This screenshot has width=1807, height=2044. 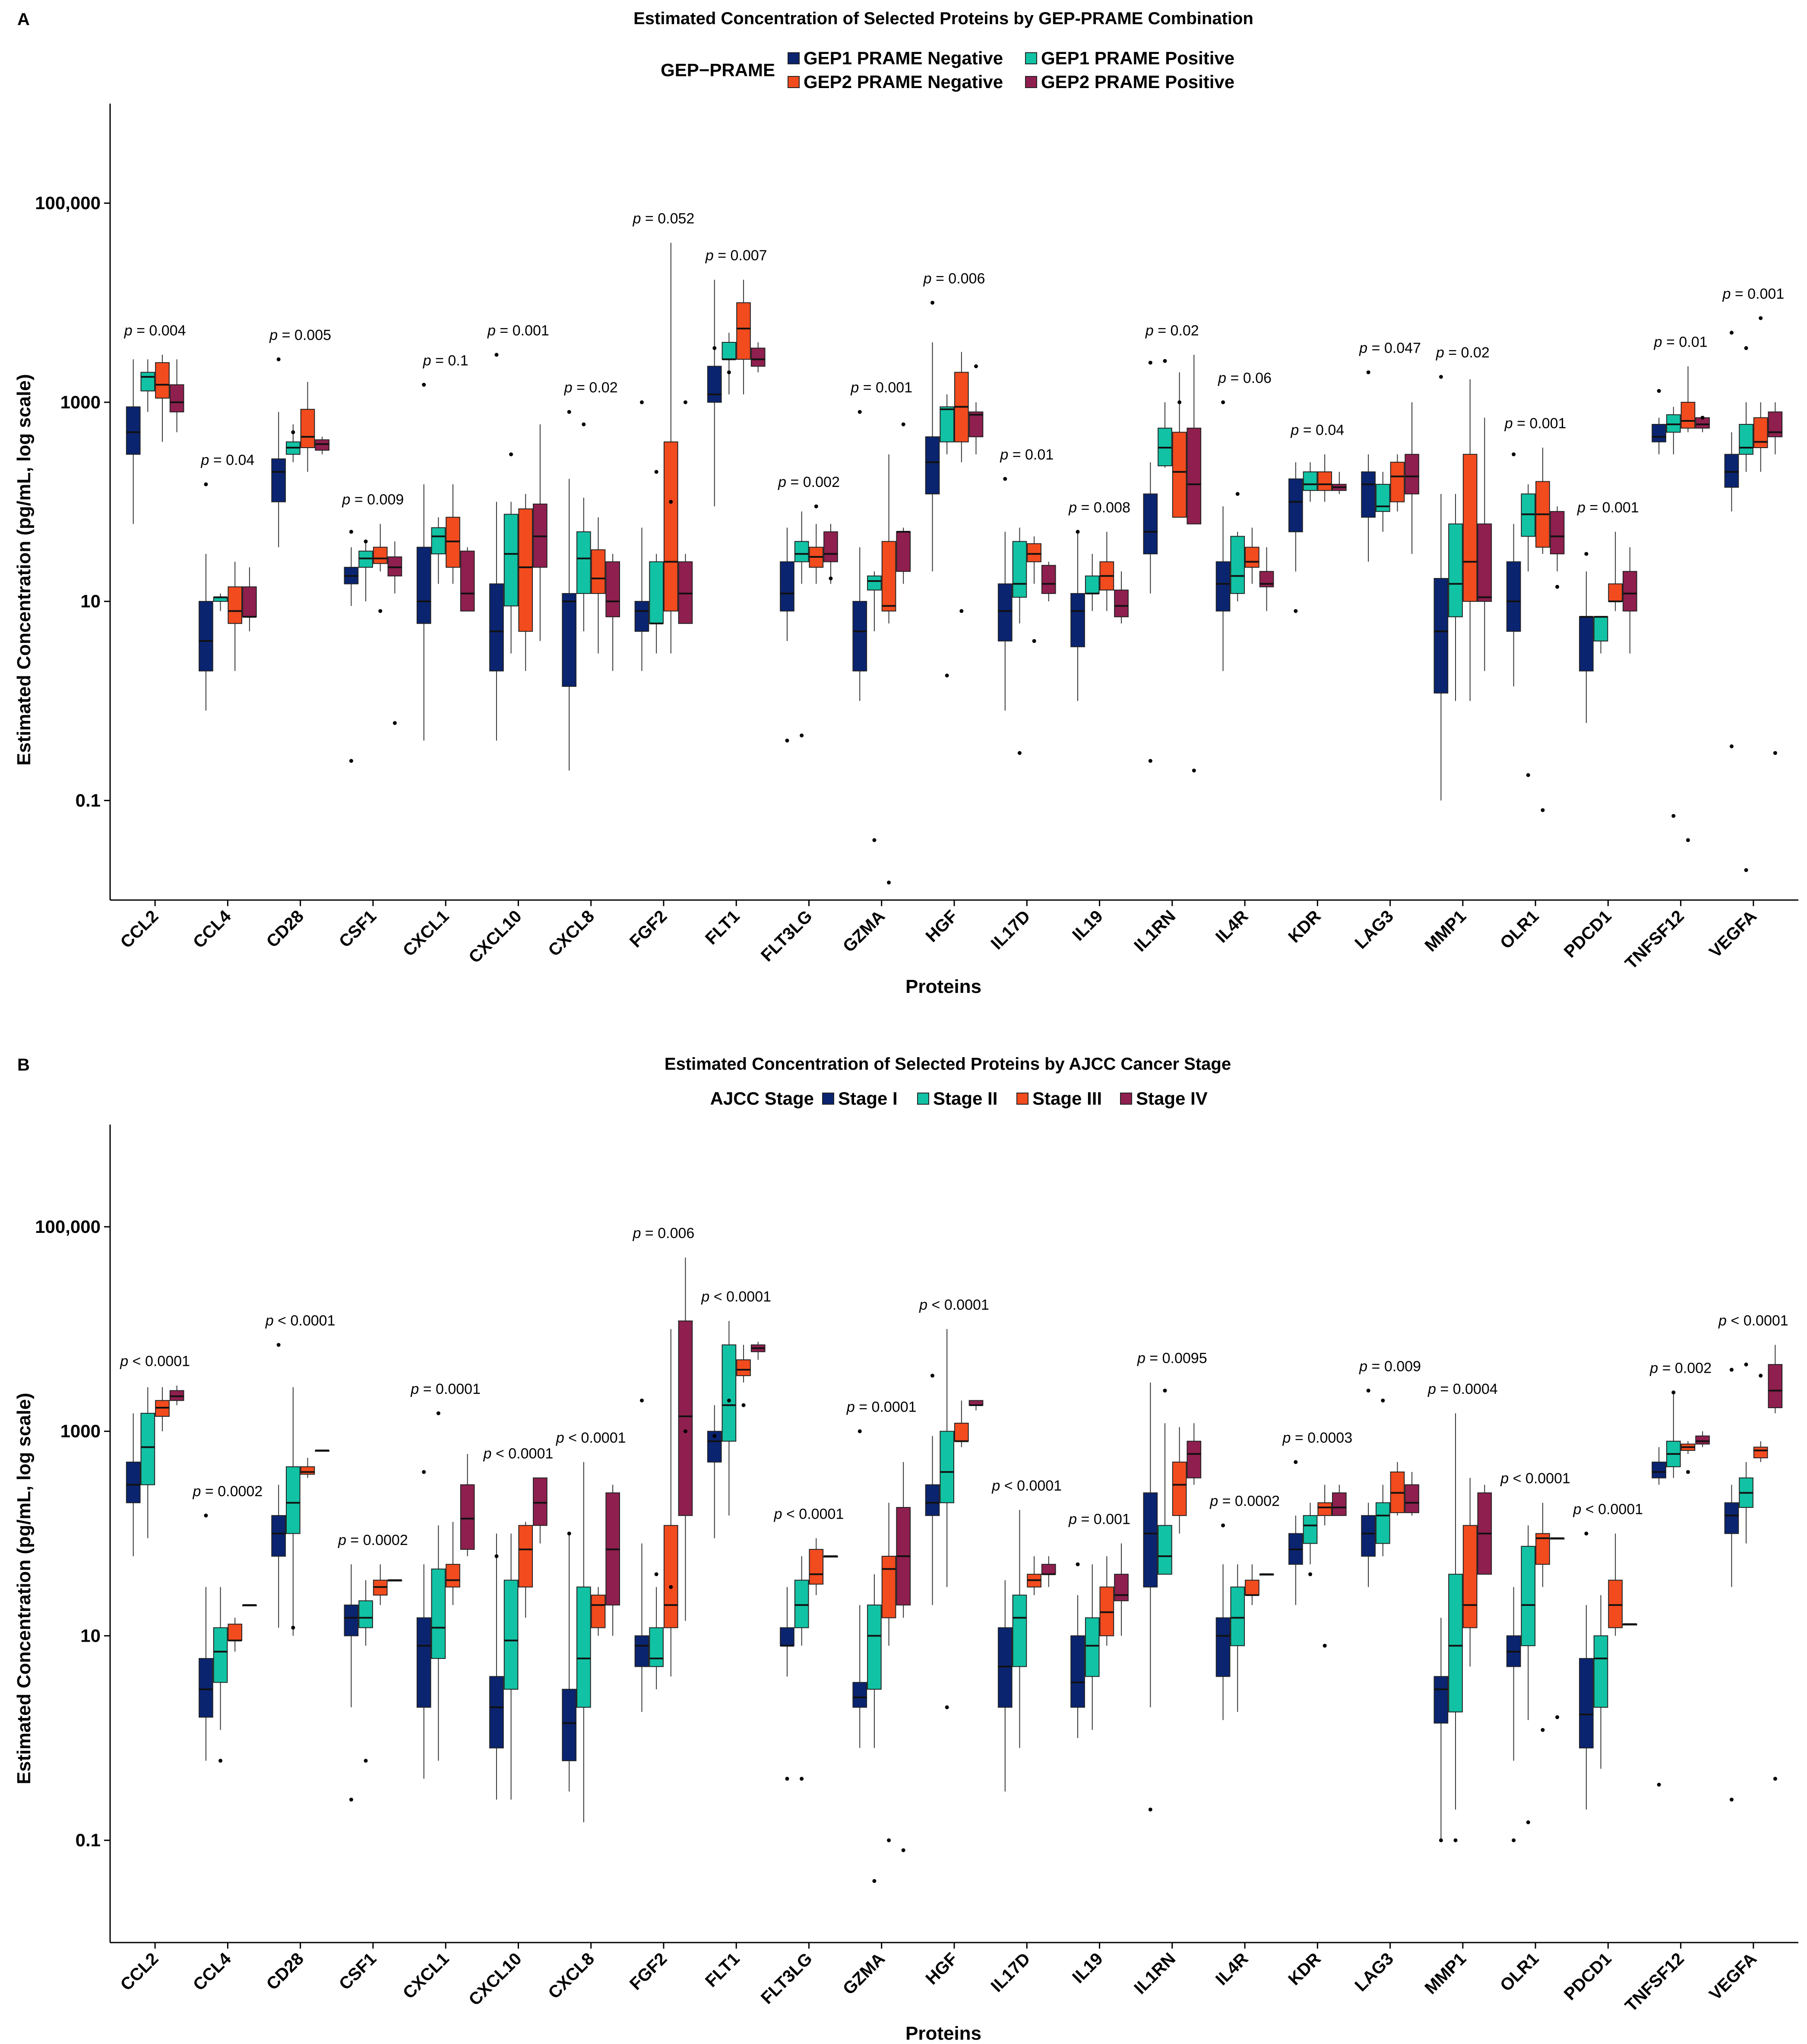 I want to click on x-tick-label: CXCL8, so click(x=571, y=933).